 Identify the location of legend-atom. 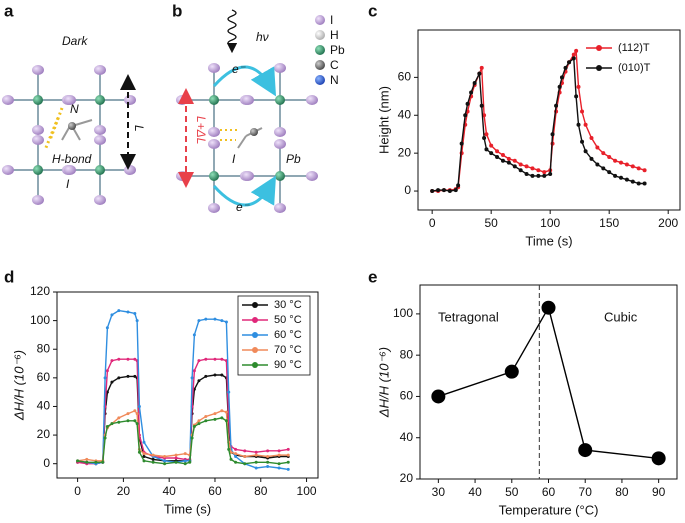
(320, 65).